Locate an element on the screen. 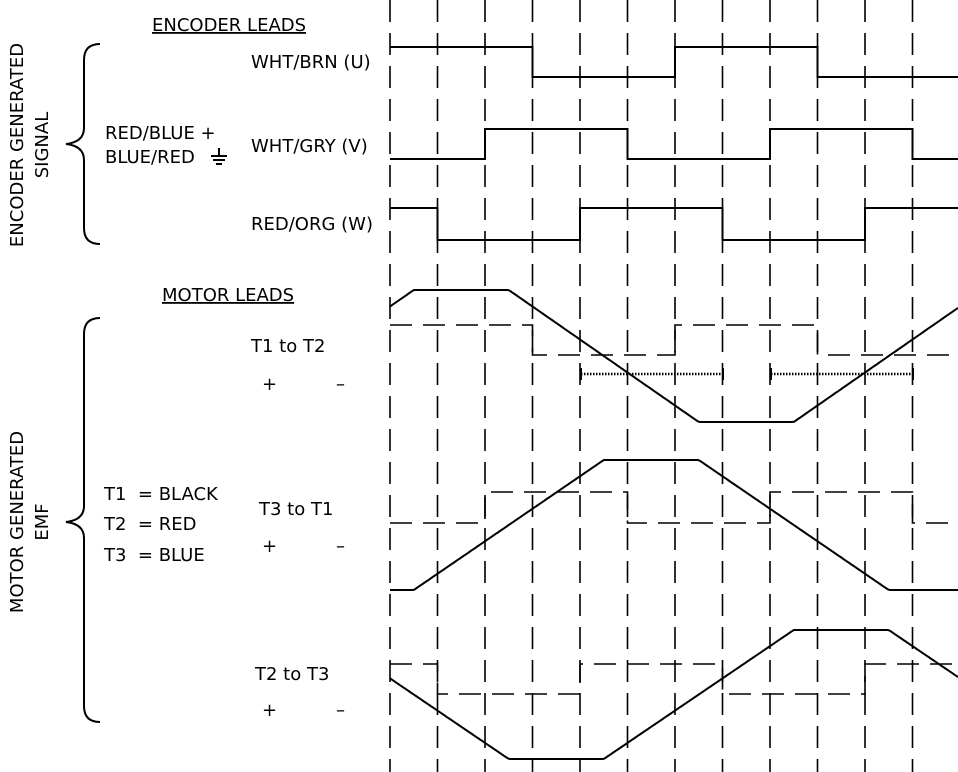  emf-wave-t1-t2 is located at coordinates (673, 356).